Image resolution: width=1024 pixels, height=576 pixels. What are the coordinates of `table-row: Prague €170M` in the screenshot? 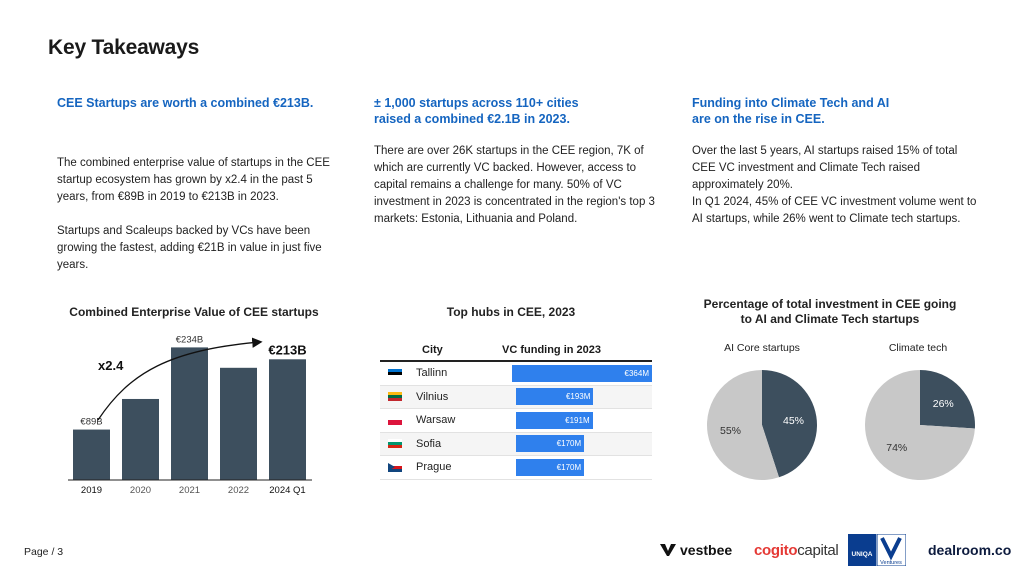 It's located at (516, 468).